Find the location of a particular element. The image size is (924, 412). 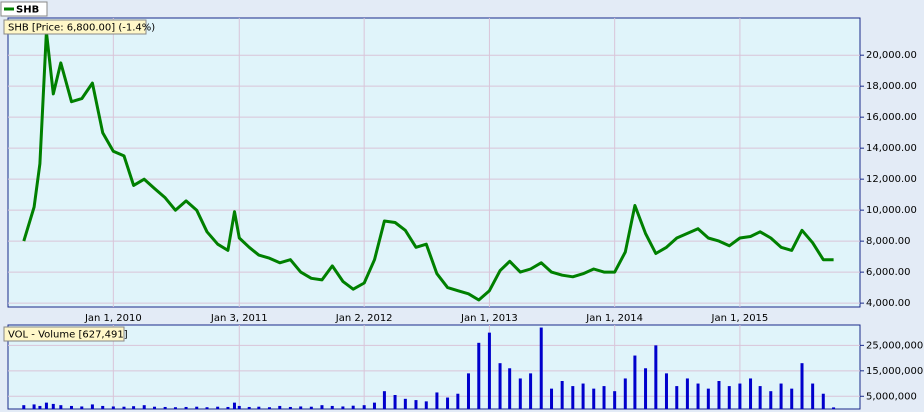

y-tick-label: 16,000.00 is located at coordinates (891, 117).